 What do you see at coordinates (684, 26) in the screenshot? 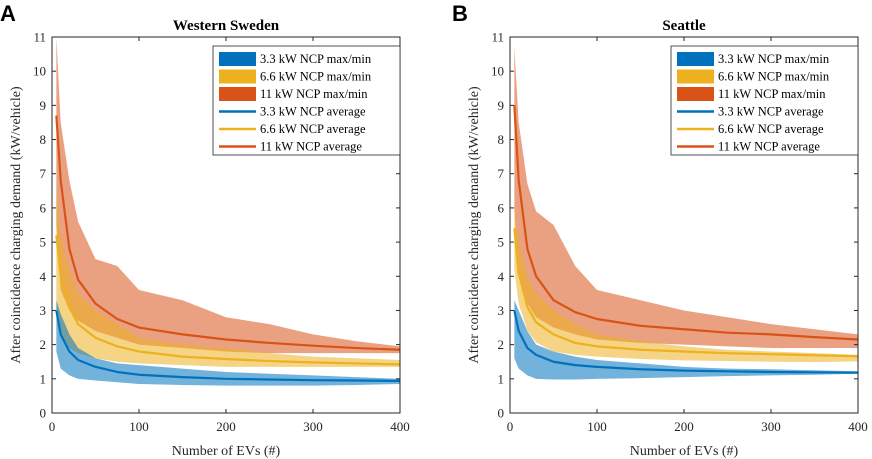
I see `chart-title: Seattle` at bounding box center [684, 26].